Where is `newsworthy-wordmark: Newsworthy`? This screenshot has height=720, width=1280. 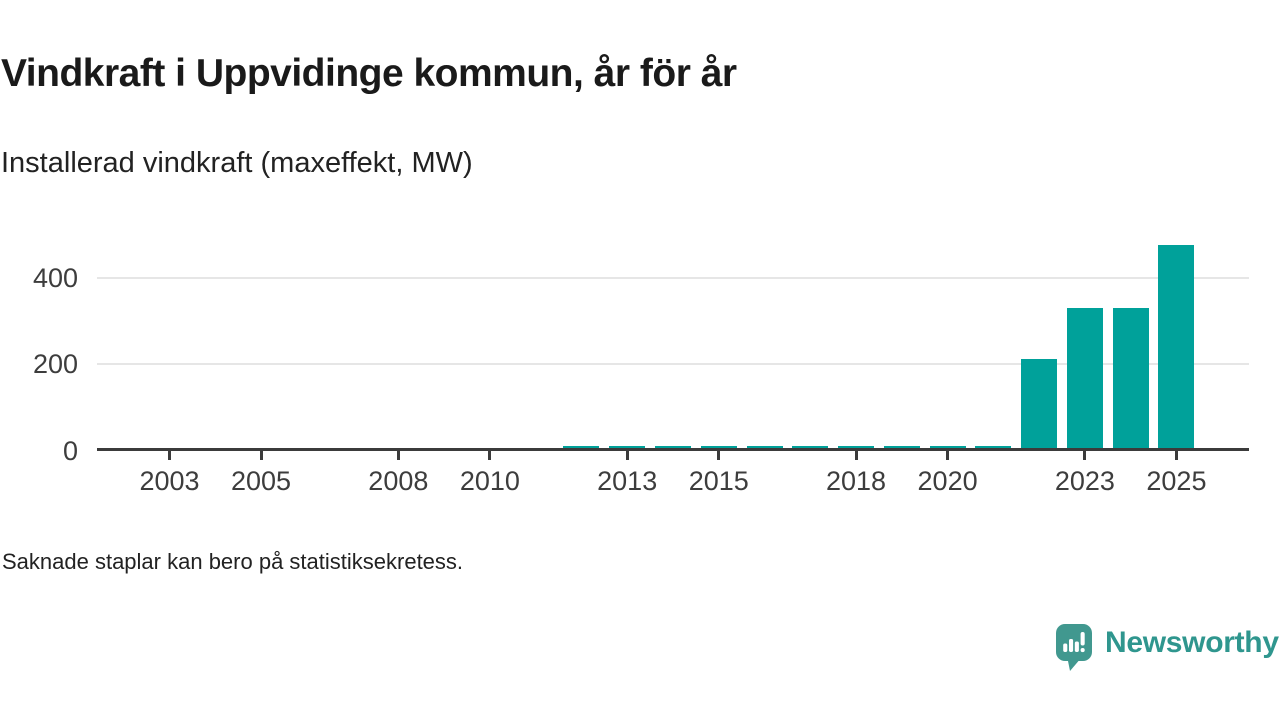
newsworthy-wordmark: Newsworthy is located at coordinates (1192, 642).